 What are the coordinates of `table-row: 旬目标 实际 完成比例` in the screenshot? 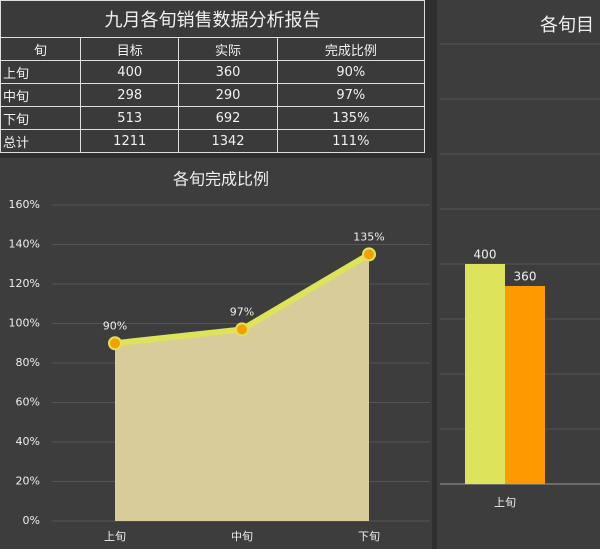 It's located at (213, 49).